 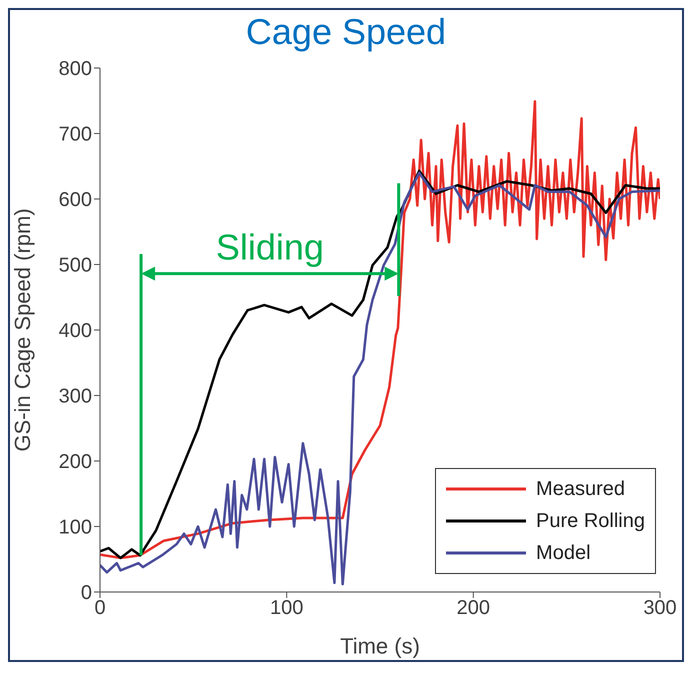 I want to click on y-tick-label: 300, so click(x=75, y=397).